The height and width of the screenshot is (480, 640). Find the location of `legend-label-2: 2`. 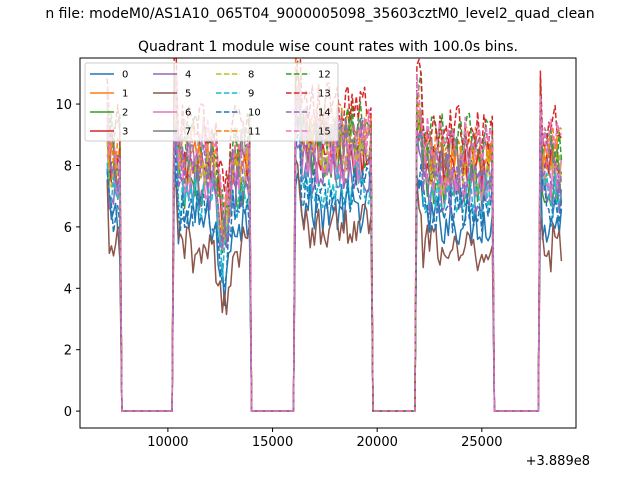

legend-label-2: 2 is located at coordinates (125, 113).